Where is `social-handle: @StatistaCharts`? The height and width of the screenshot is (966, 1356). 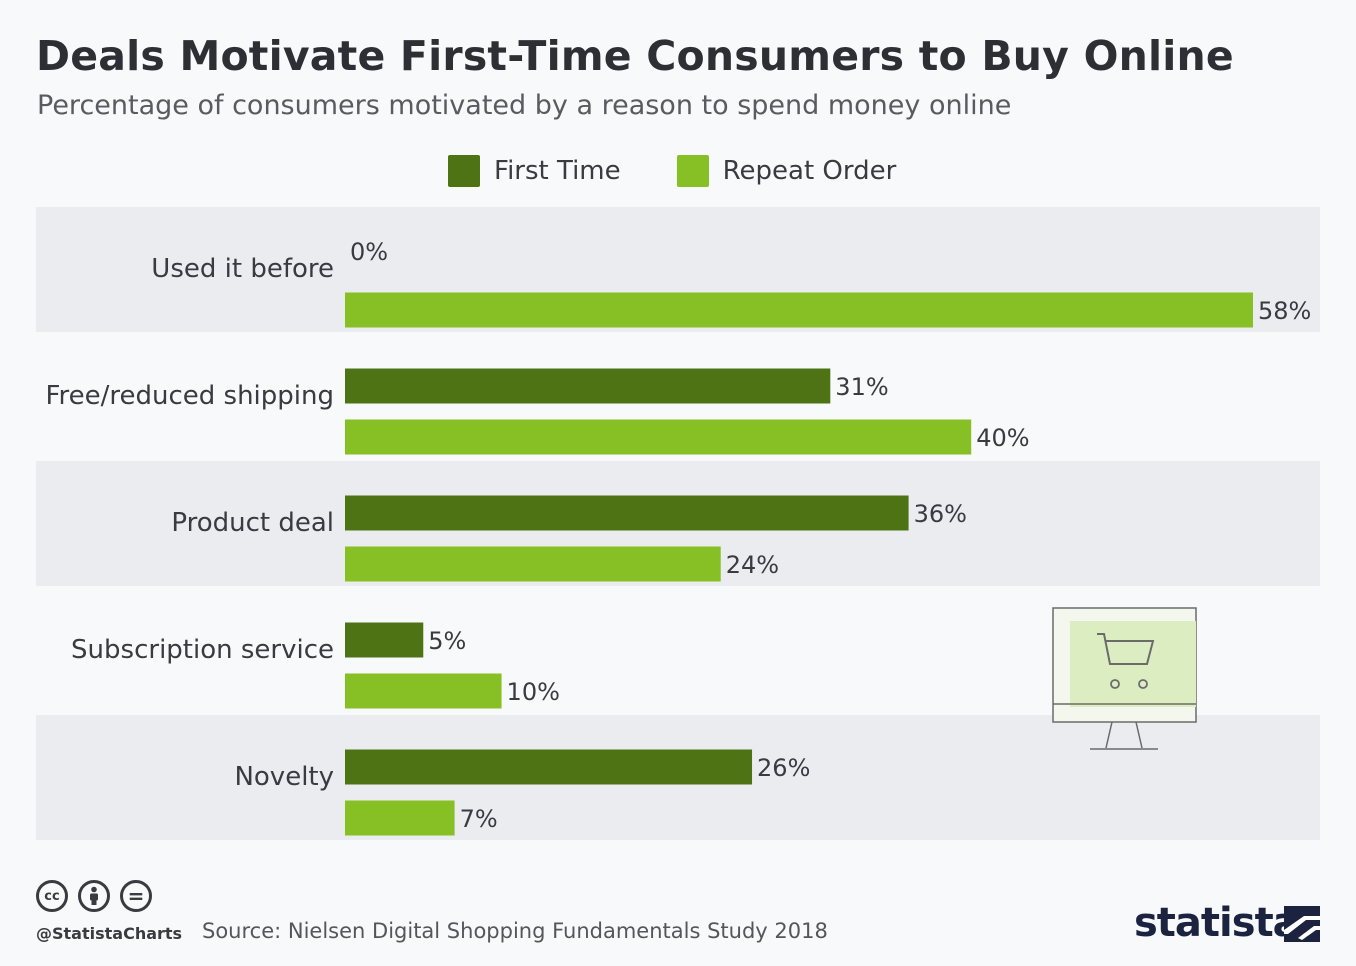 social-handle: @StatistaCharts is located at coordinates (109, 933).